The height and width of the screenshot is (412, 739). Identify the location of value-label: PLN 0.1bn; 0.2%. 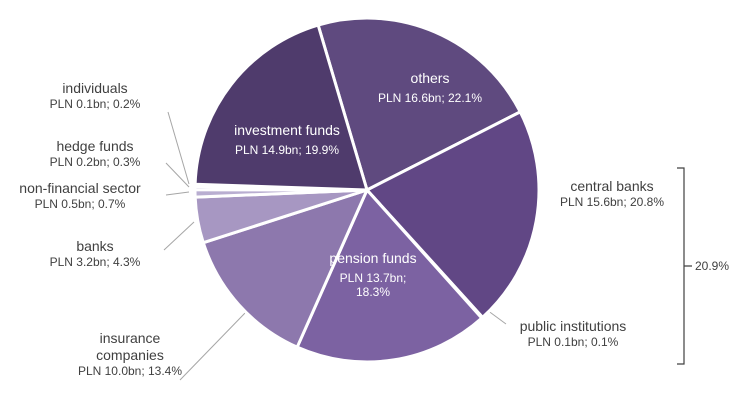
(95, 103).